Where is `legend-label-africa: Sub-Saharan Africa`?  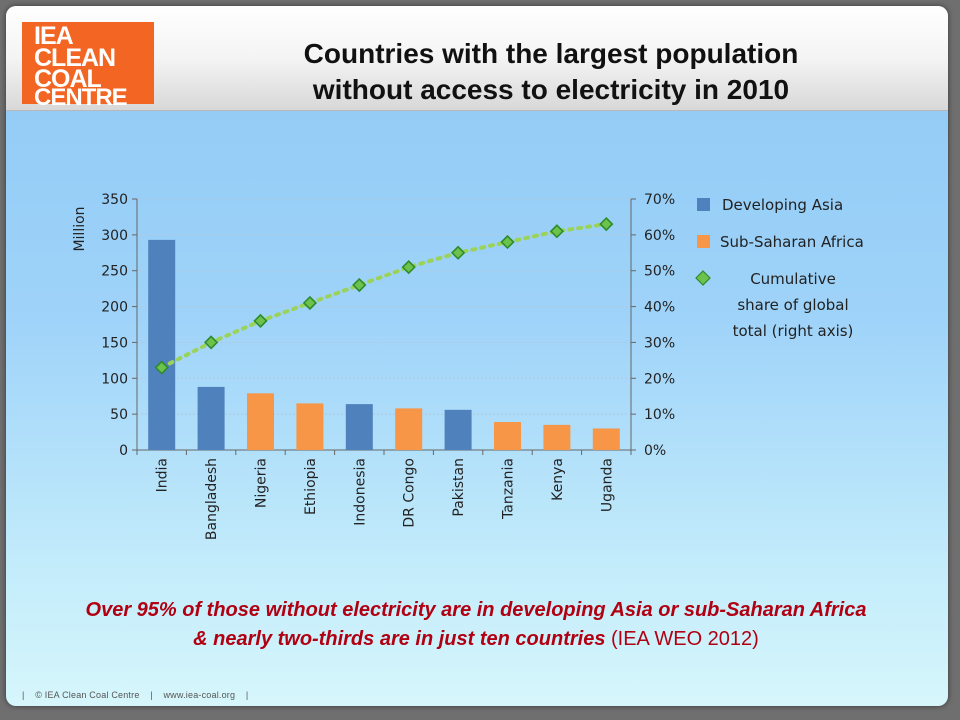 legend-label-africa: Sub-Saharan Africa is located at coordinates (792, 242).